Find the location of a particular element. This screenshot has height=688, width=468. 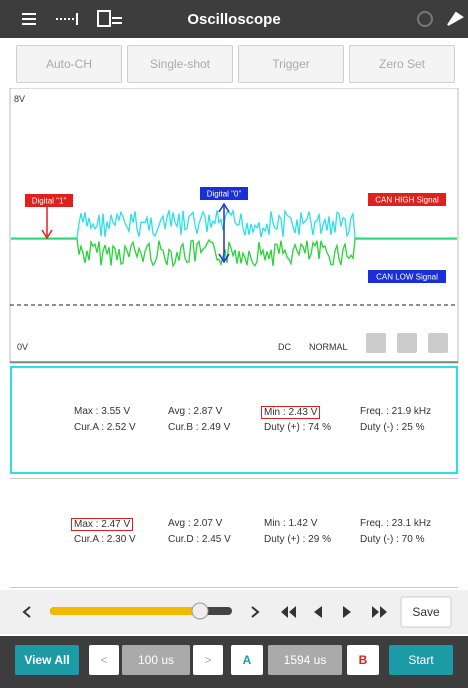

digital-zero-label: Digital "0" is located at coordinates (224, 194).